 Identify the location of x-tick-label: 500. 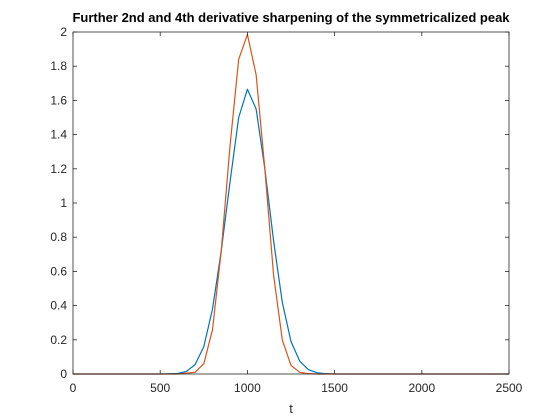
(160, 388).